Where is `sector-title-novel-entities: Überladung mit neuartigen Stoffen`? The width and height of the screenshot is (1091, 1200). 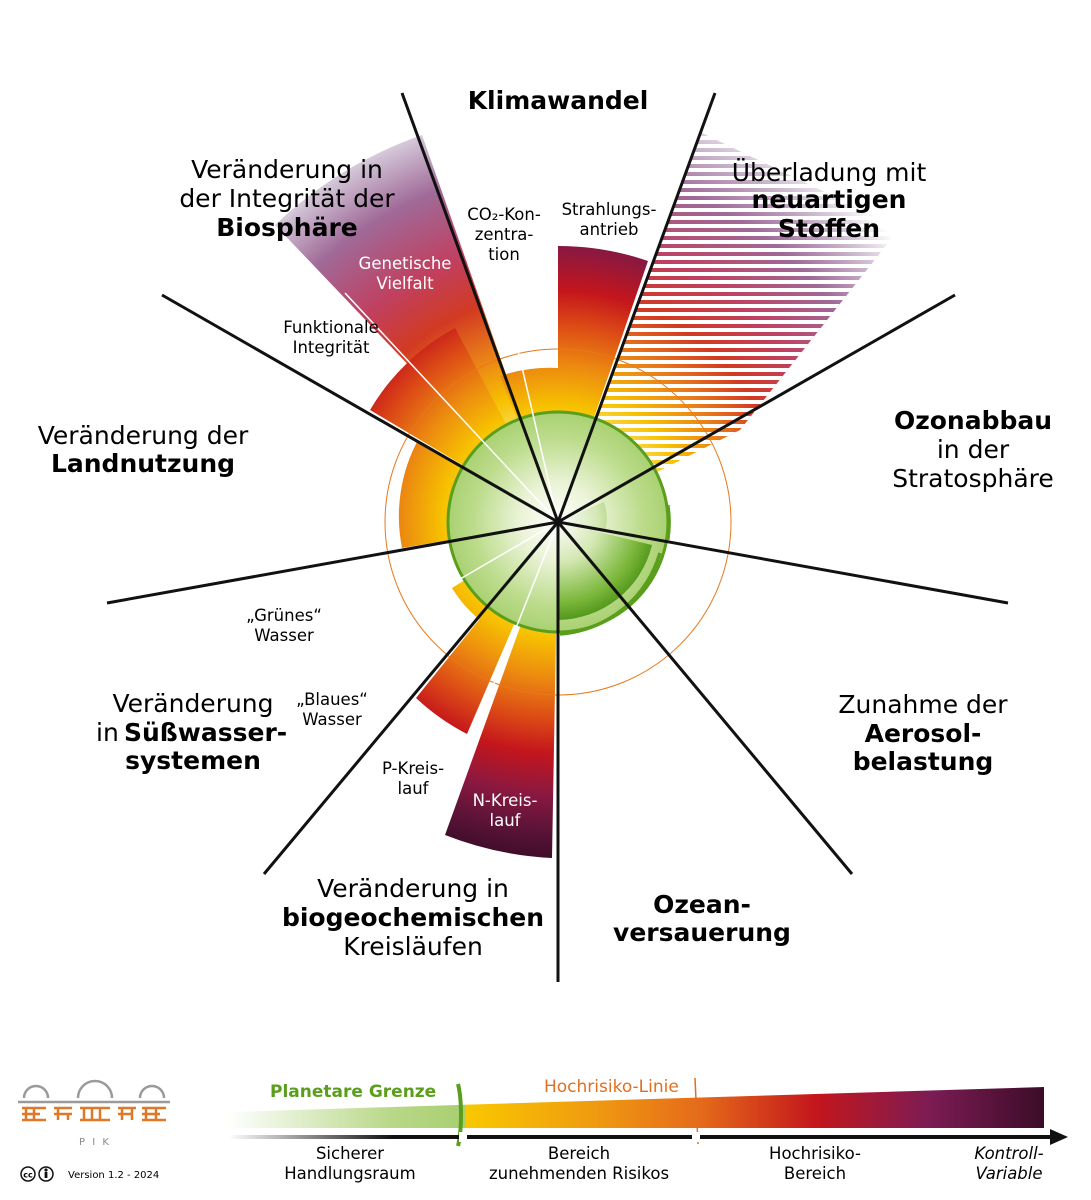
sector-title-novel-entities: Überladung mit neuartigen Stoffen is located at coordinates (829, 200).